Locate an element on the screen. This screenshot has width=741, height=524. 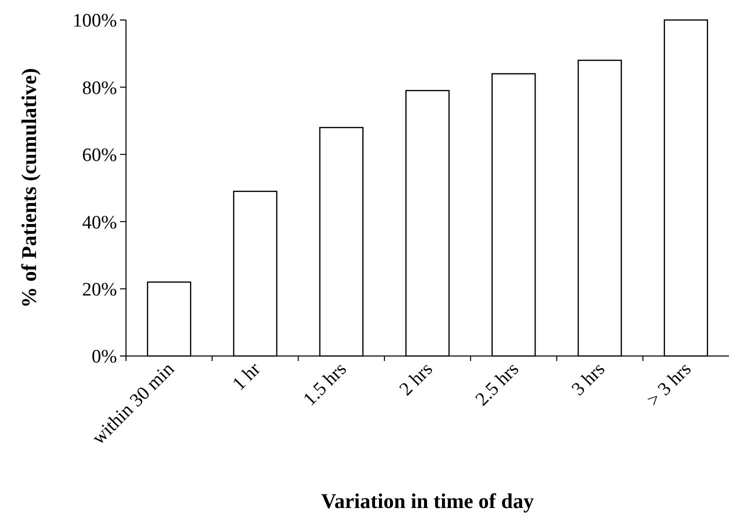
y-tick-label: 100% is located at coordinates (95, 21).